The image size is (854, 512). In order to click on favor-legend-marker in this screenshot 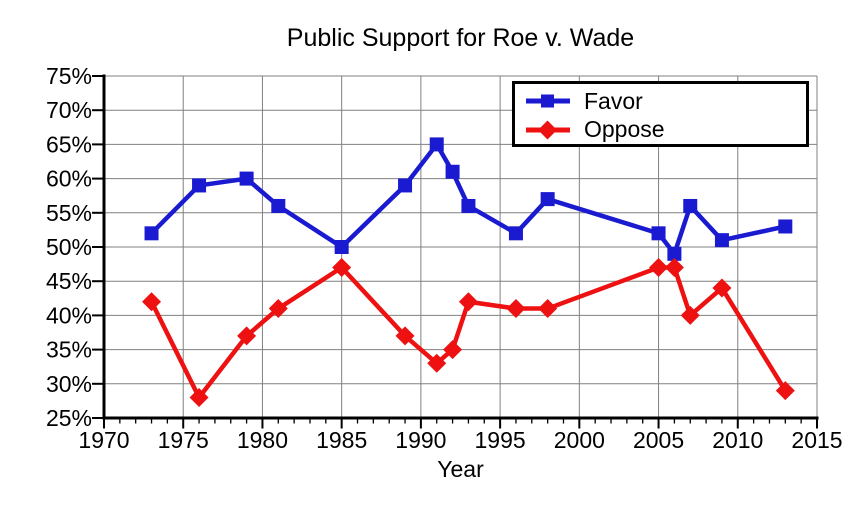, I will do `click(547, 101)`.